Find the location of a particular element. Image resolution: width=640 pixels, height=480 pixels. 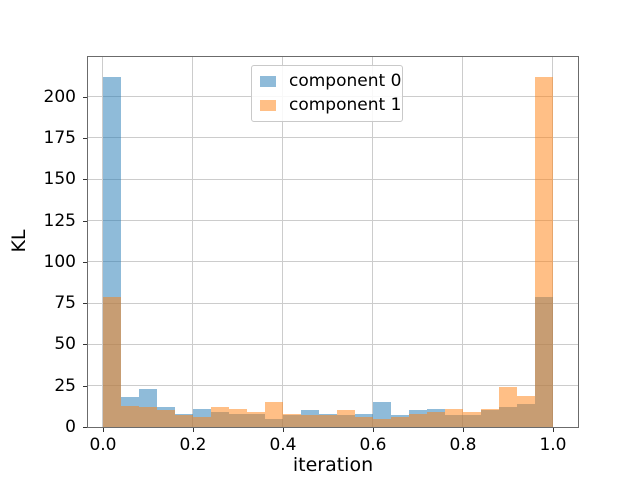

x-axis-label: iteration is located at coordinates (333, 465).